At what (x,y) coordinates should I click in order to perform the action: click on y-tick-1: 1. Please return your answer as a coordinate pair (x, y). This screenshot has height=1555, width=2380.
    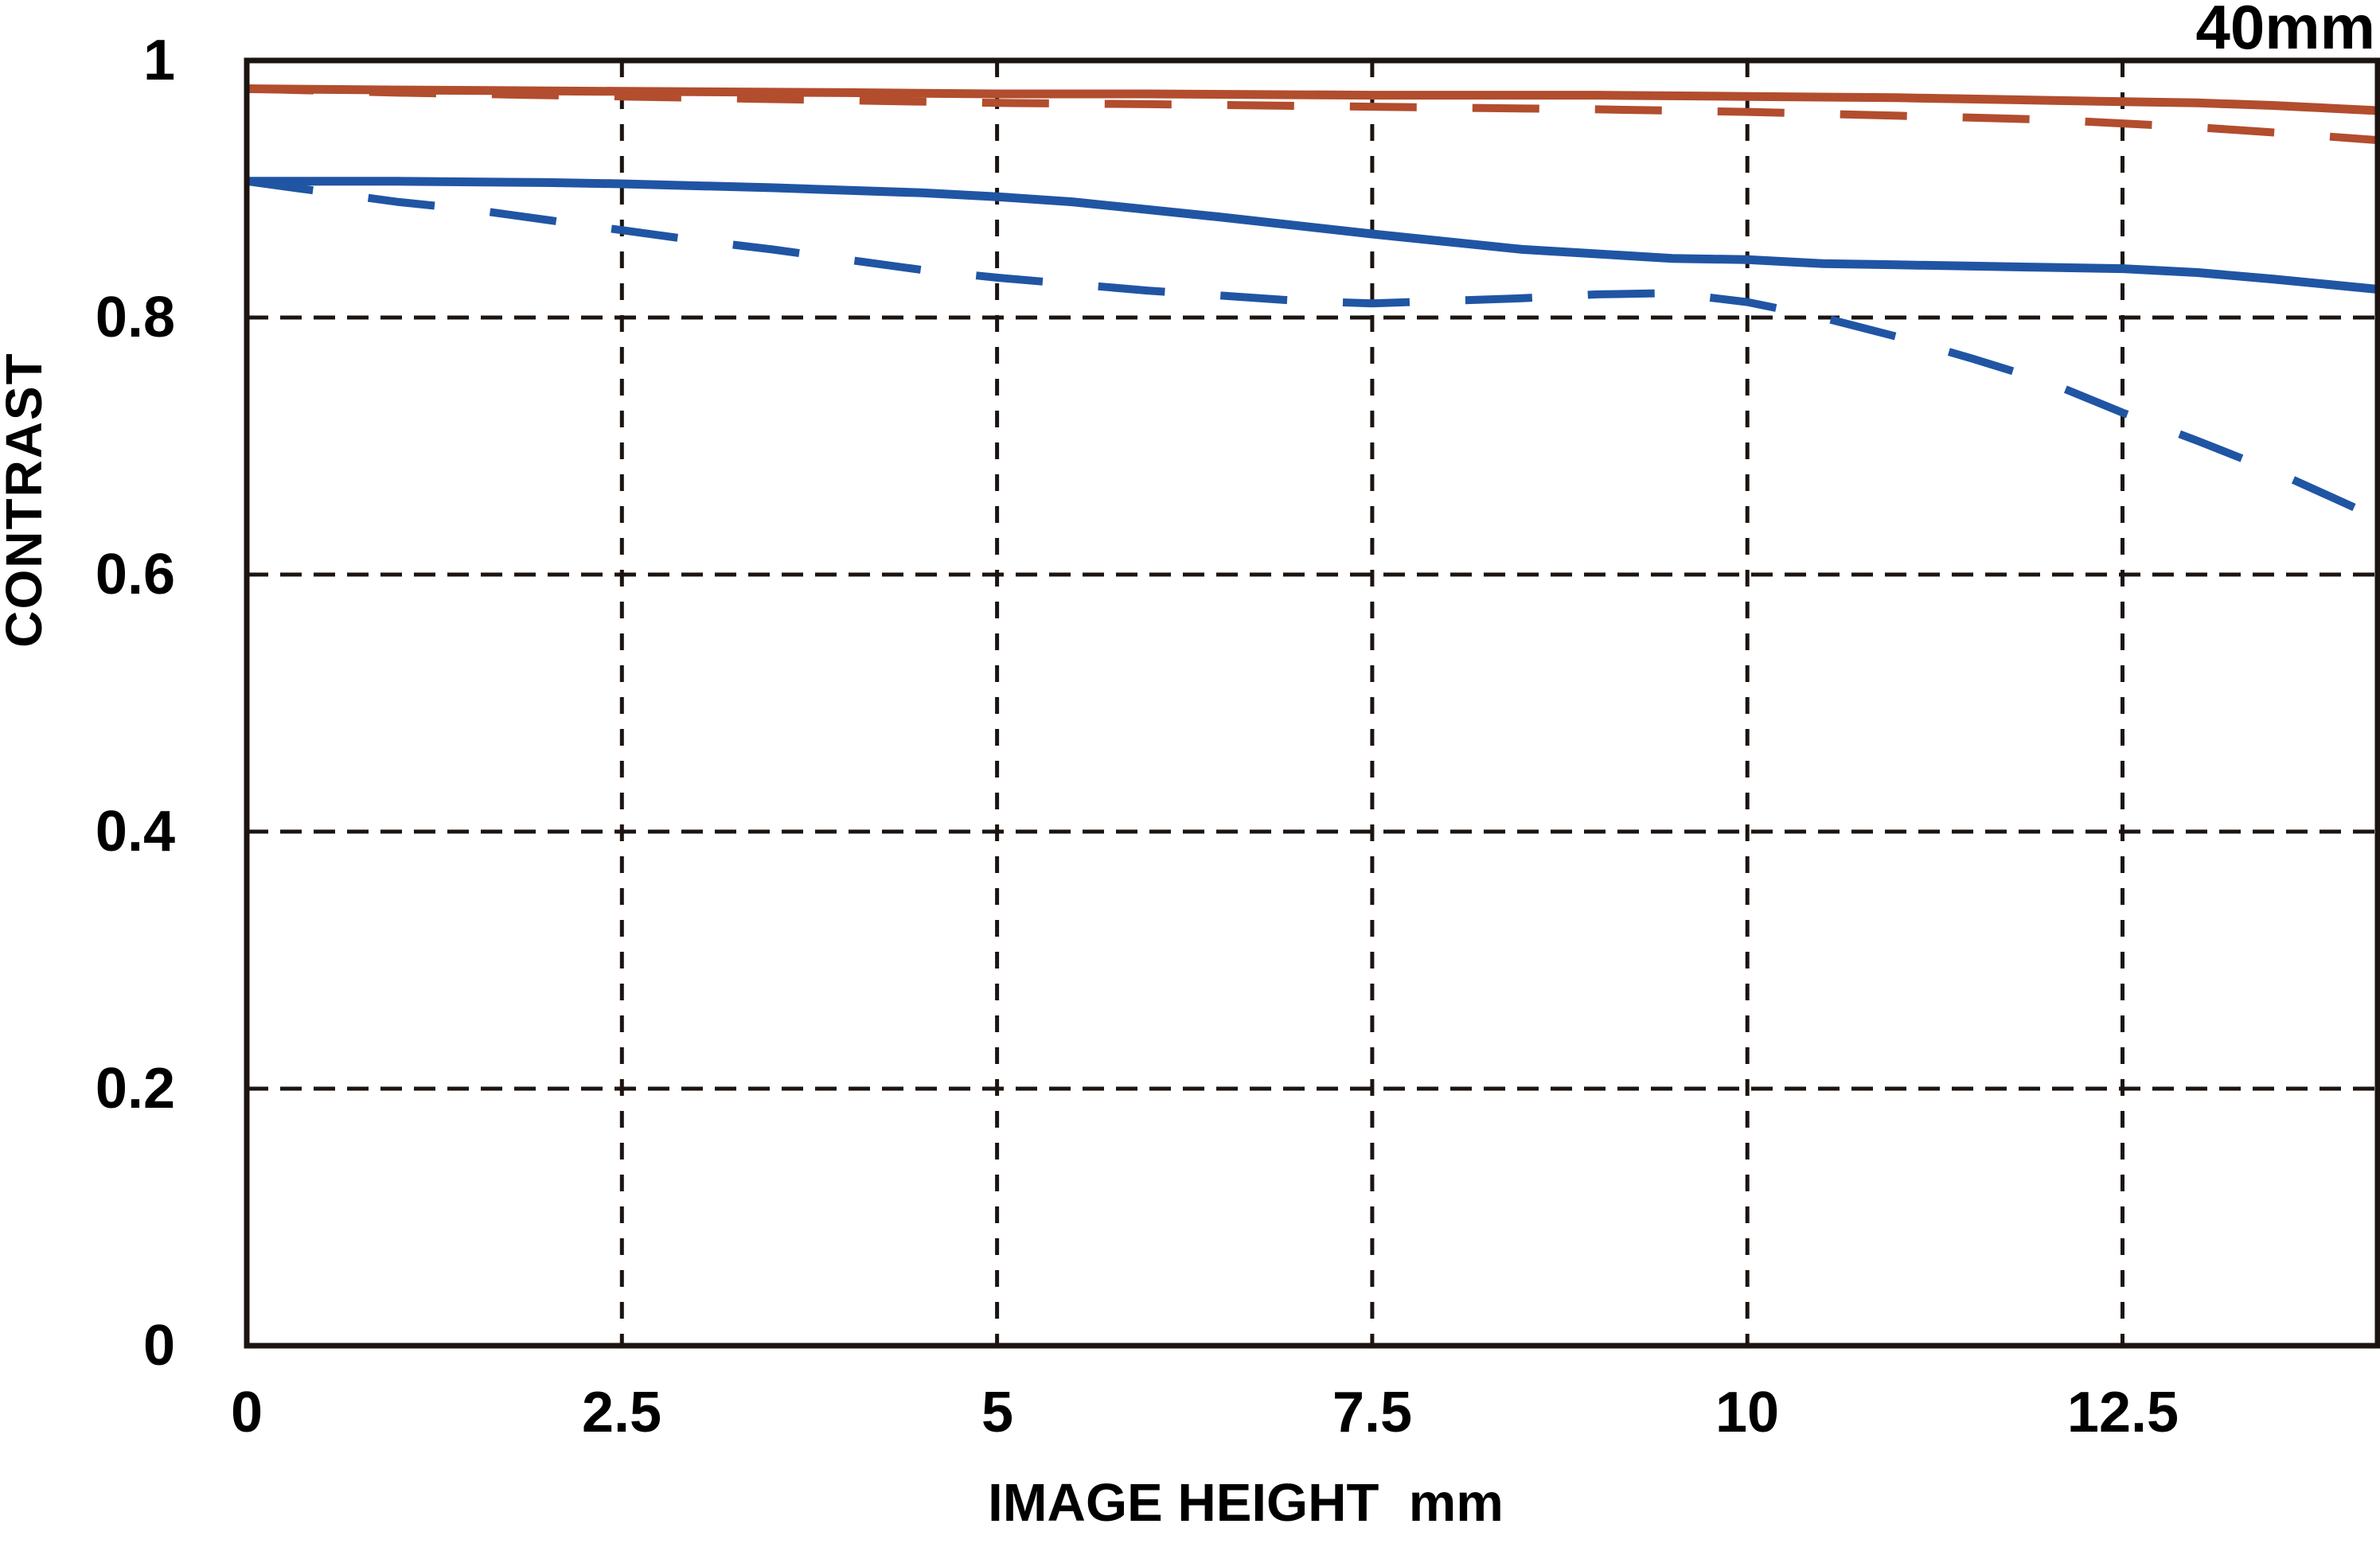
    Looking at the image, I should click on (158, 60).